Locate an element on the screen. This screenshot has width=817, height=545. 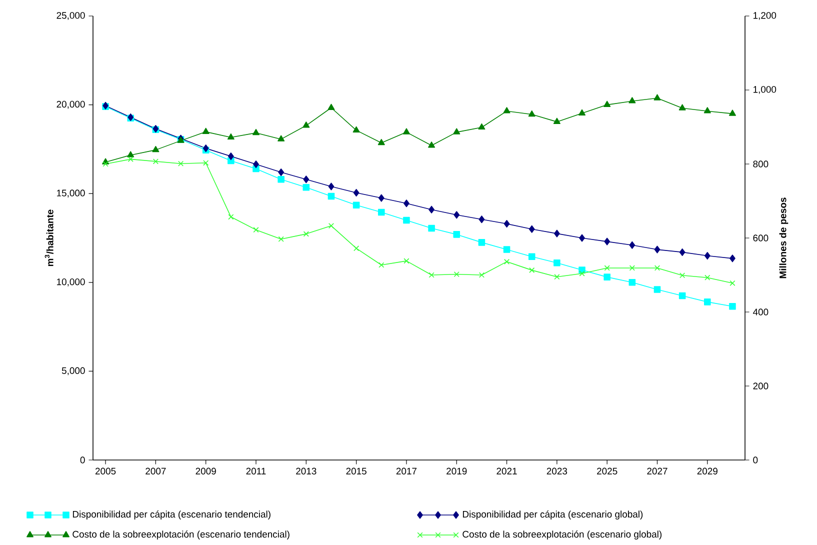
x-tick-label: 2021 is located at coordinates (506, 471).